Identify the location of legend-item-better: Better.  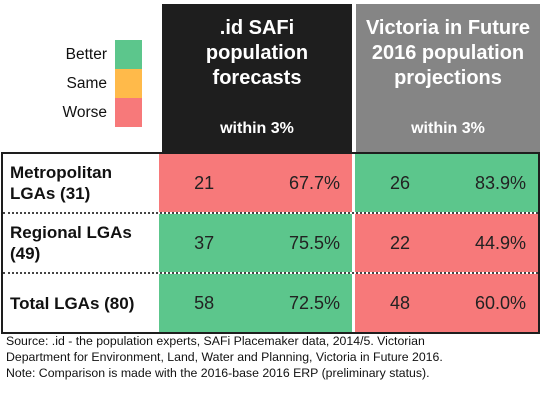
(97, 54).